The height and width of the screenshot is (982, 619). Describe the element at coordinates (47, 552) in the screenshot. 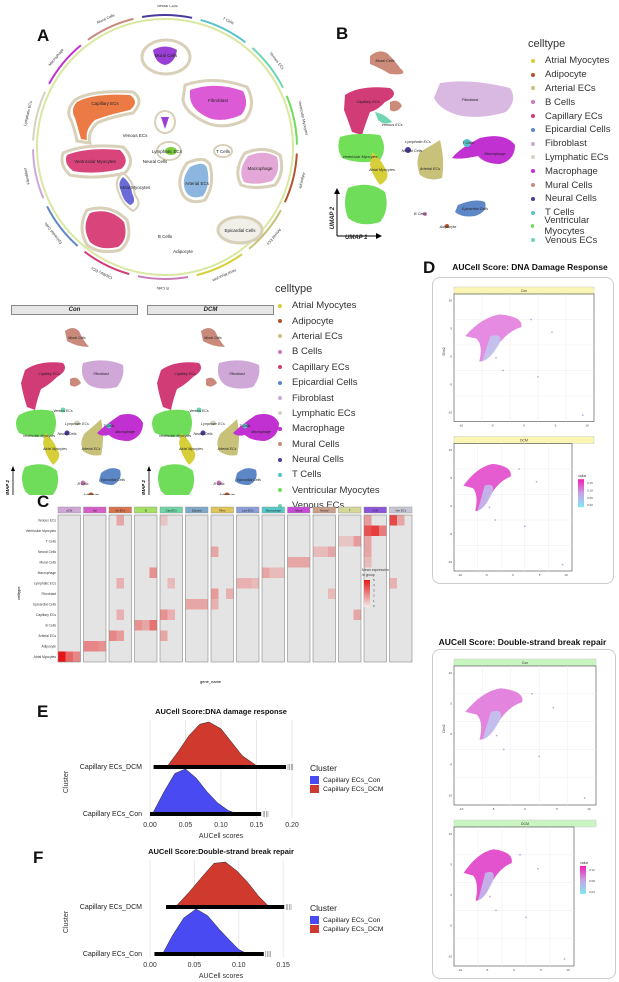

I see `heatmap-row-label: Neural Cells` at that location.